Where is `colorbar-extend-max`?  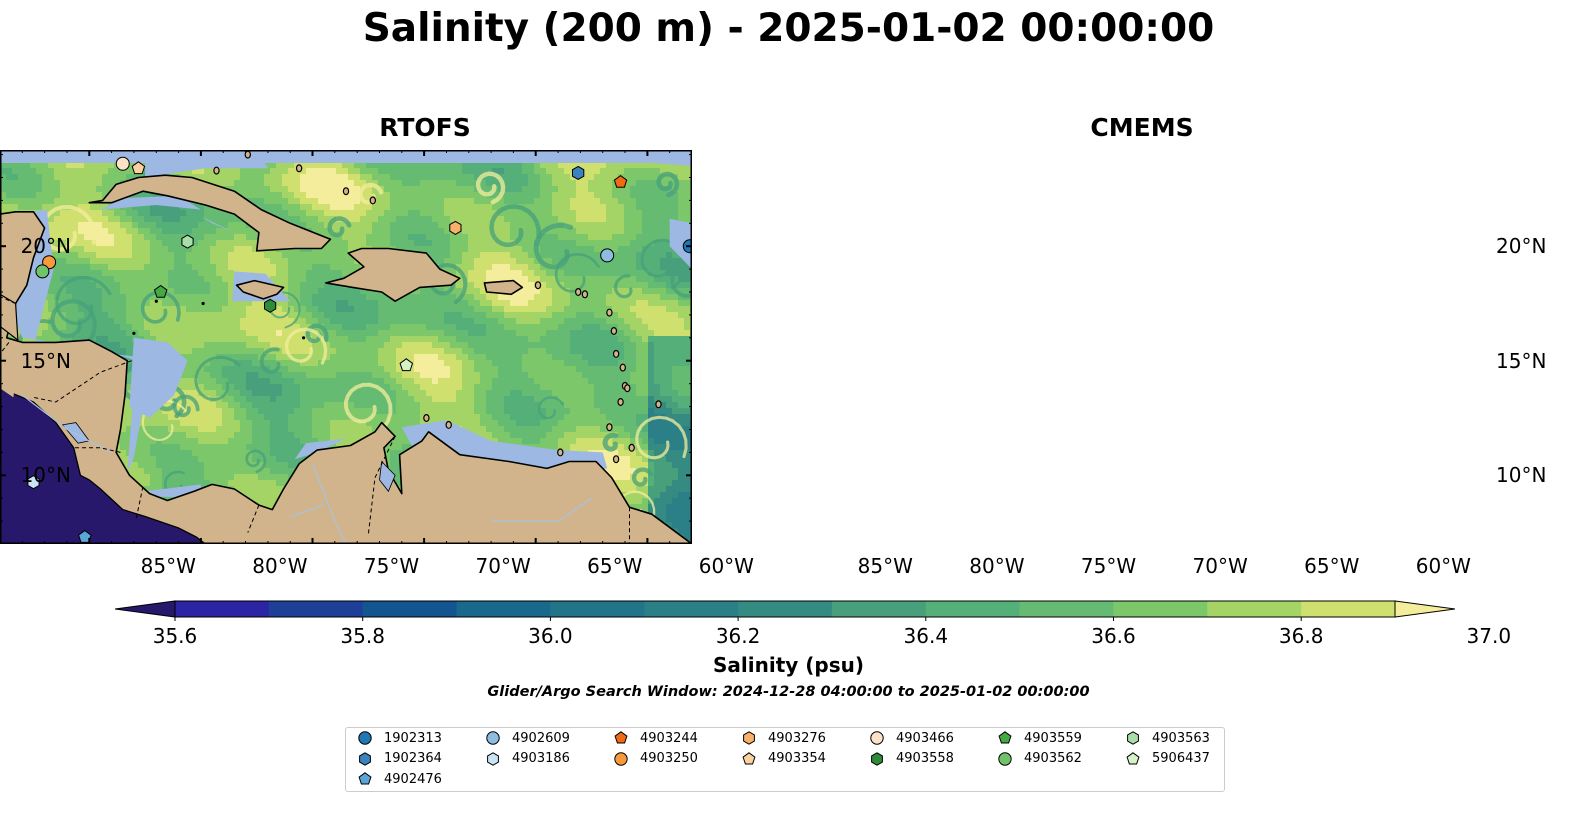
colorbar-extend-max is located at coordinates (1424, 609).